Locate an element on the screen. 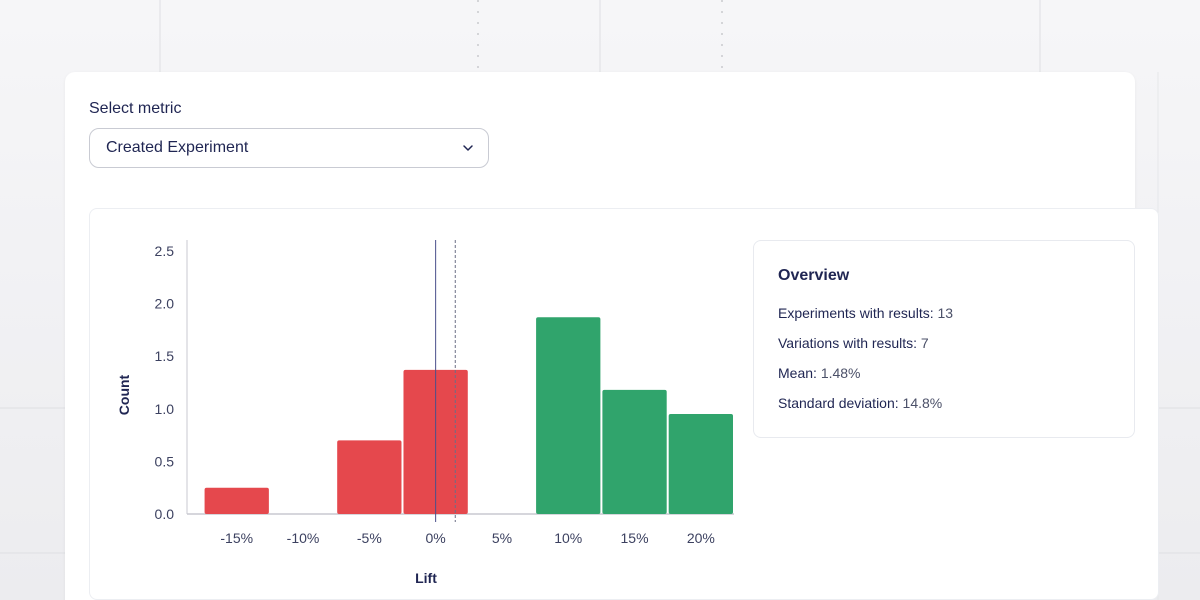  y-tick-label: 2.5 is located at coordinates (165, 251).